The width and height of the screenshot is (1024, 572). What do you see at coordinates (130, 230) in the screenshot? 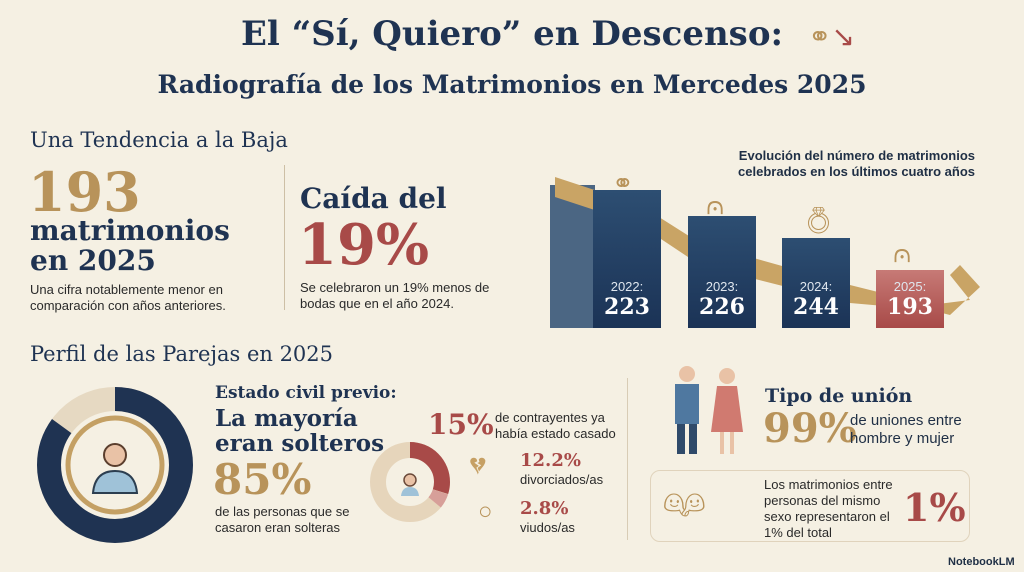
I see `total-line1: matrimonios` at bounding box center [130, 230].